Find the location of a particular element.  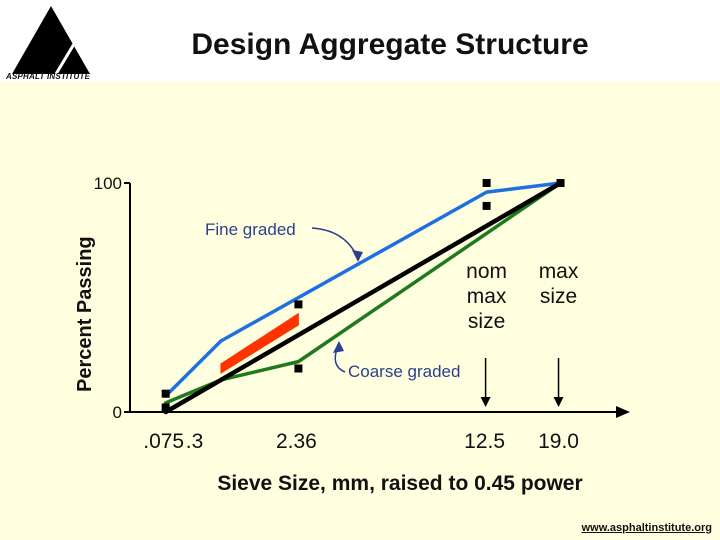

x-axis-arrow is located at coordinates (623, 412).